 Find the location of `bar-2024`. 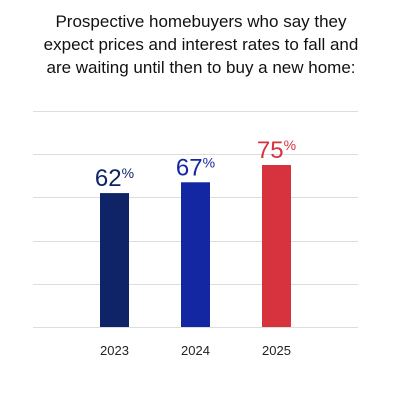

bar-2024 is located at coordinates (195, 254).